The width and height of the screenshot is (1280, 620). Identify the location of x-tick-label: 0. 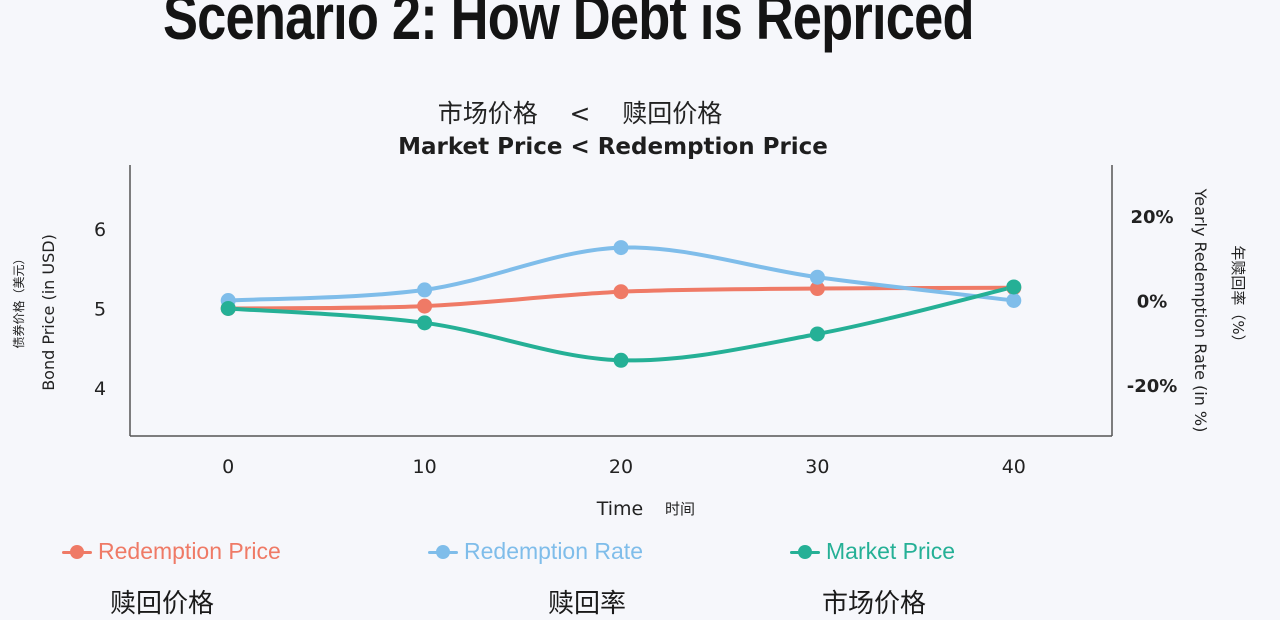
(228, 467).